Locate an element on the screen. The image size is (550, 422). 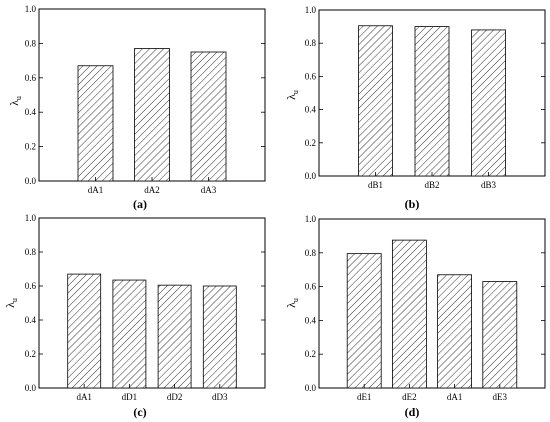
x-tick-label: dA3 is located at coordinates (209, 190).